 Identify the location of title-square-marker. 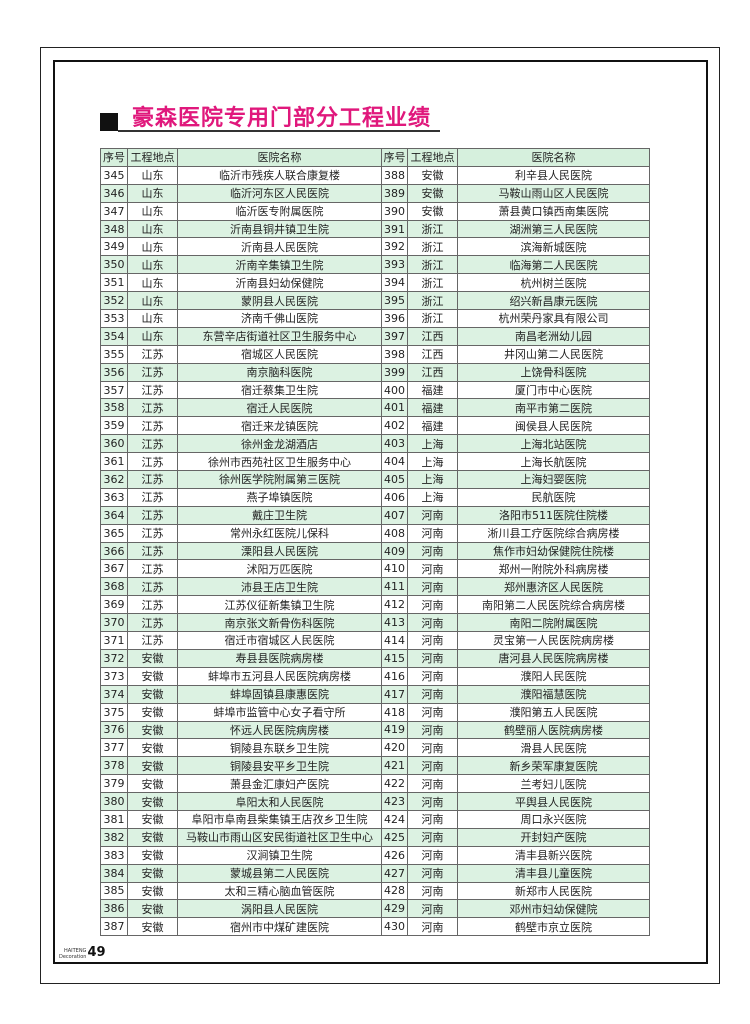
(109, 122).